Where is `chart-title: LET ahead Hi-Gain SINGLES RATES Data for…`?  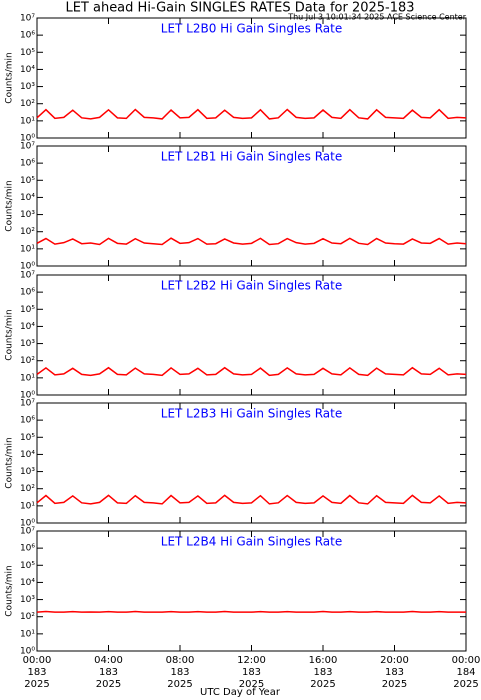 chart-title: LET ahead Hi-Gain SINGLES RATES Data for… is located at coordinates (239, 8).